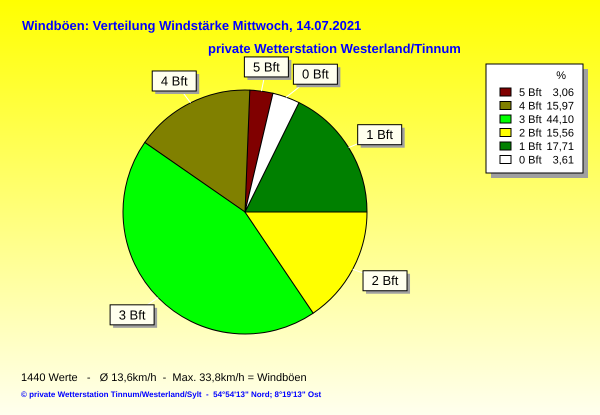 This screenshot has width=600, height=415. I want to click on legend-label: 2 Bft, so click(530, 134).